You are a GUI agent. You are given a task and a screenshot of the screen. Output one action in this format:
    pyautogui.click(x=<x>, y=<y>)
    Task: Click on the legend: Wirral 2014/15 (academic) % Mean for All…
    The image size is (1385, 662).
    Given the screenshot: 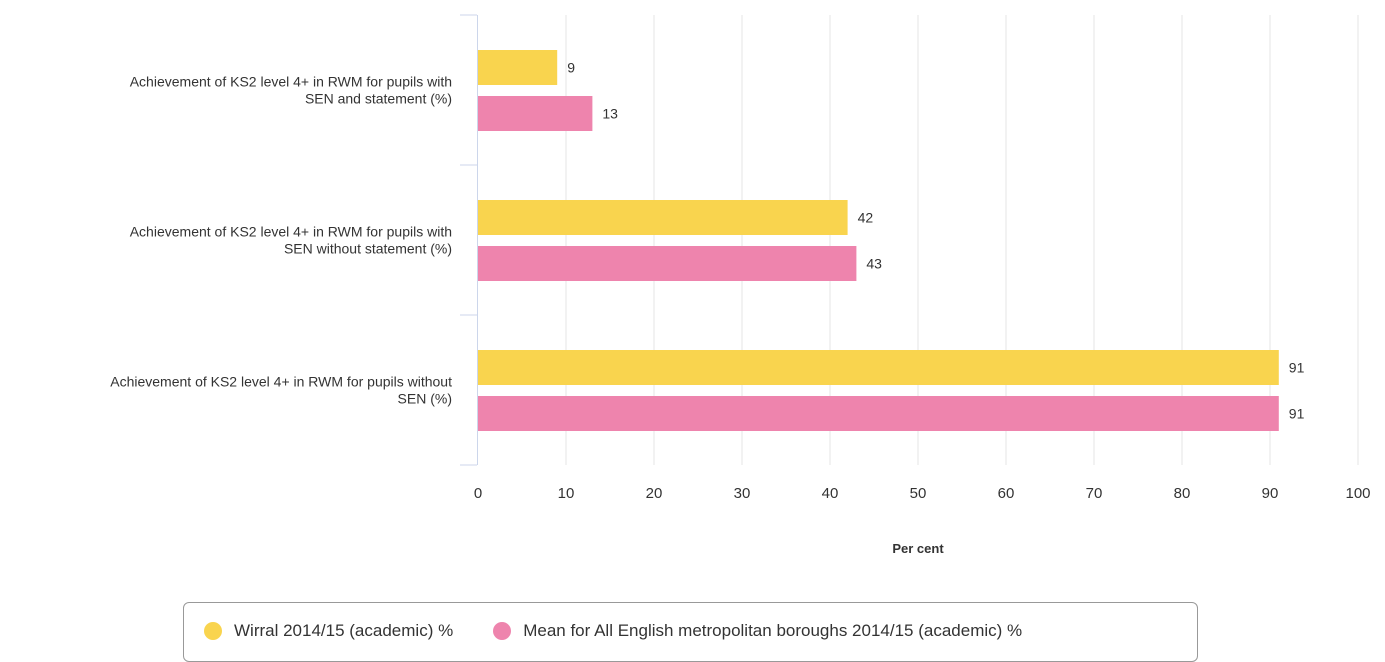 What is the action you would take?
    pyautogui.click(x=690, y=632)
    